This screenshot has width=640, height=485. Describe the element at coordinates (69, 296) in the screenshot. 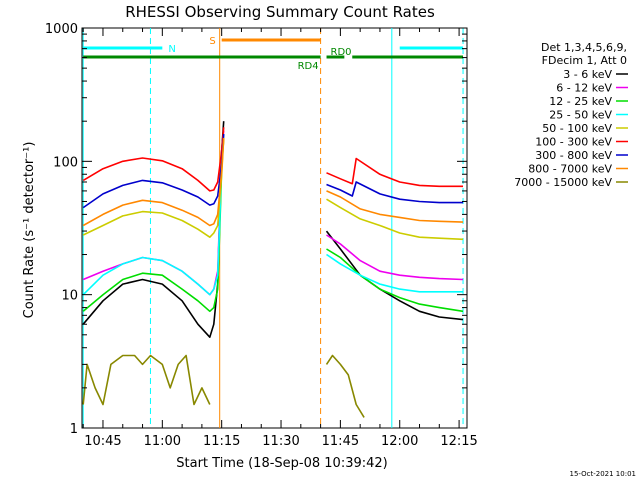

I see `y-tick-label-1: 10` at that location.